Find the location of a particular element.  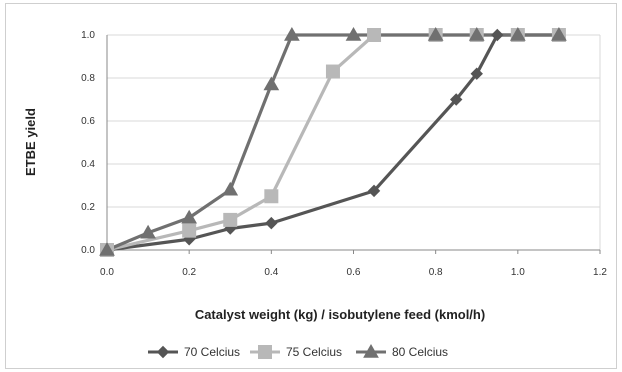

y-tick-label: 0.6 is located at coordinates (88, 121).